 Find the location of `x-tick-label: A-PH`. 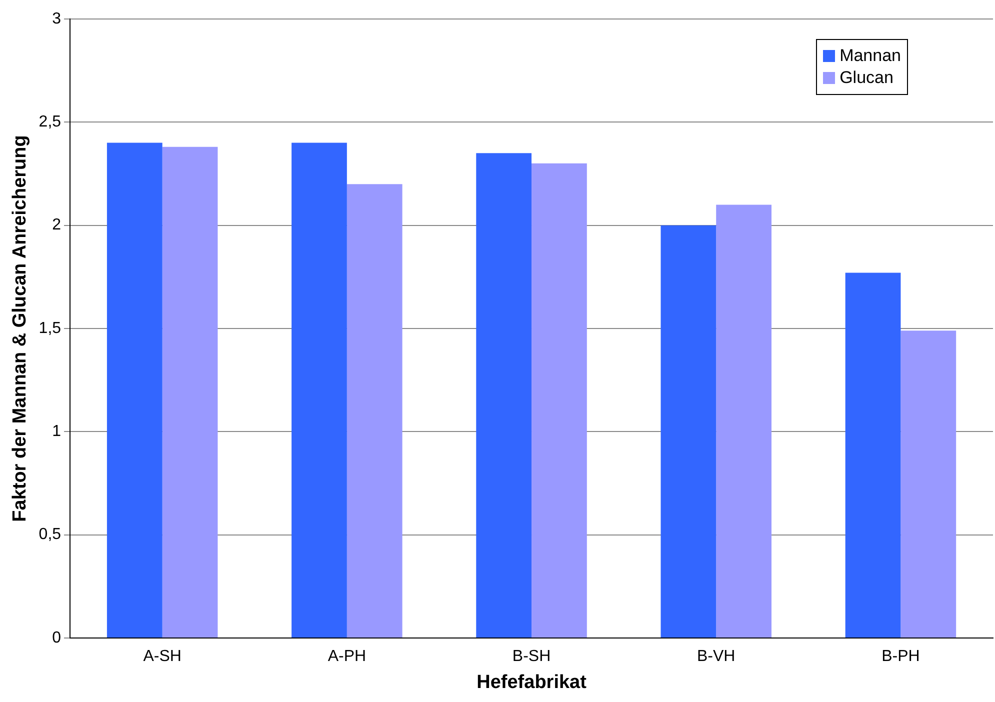

x-tick-label: A-PH is located at coordinates (347, 657).